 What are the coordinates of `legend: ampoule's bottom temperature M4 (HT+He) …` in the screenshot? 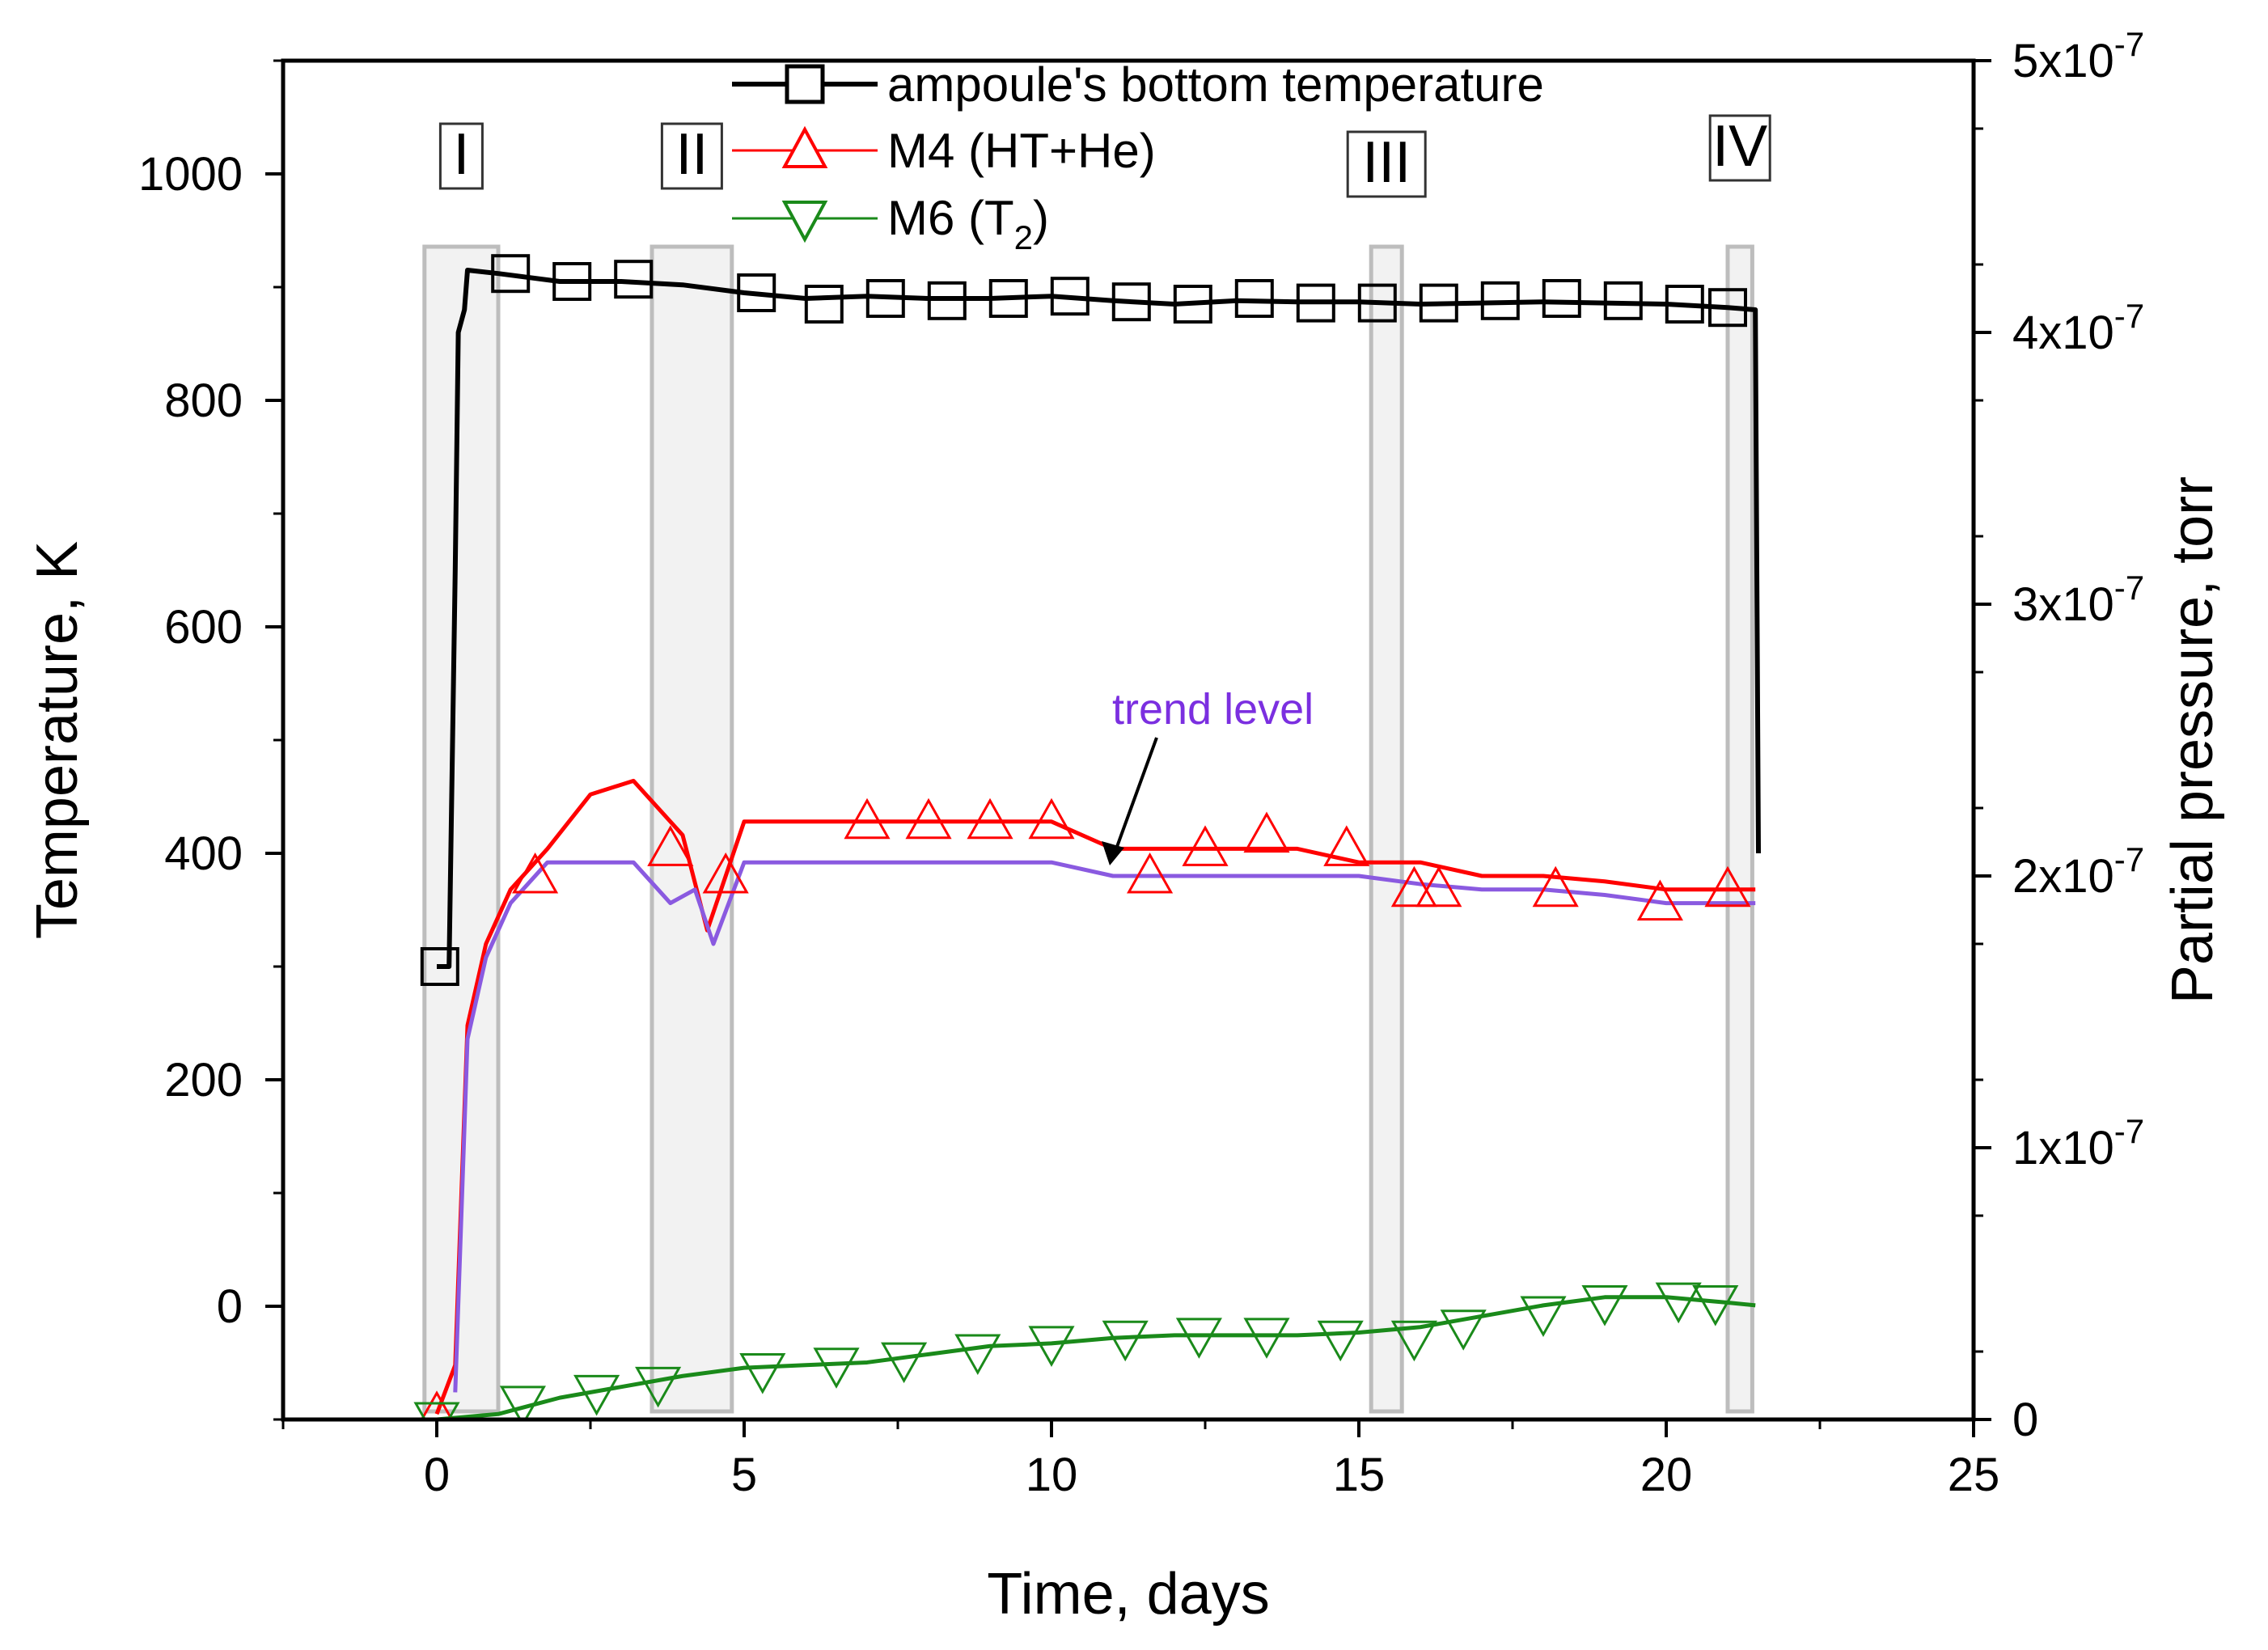 It's located at (1138, 156).